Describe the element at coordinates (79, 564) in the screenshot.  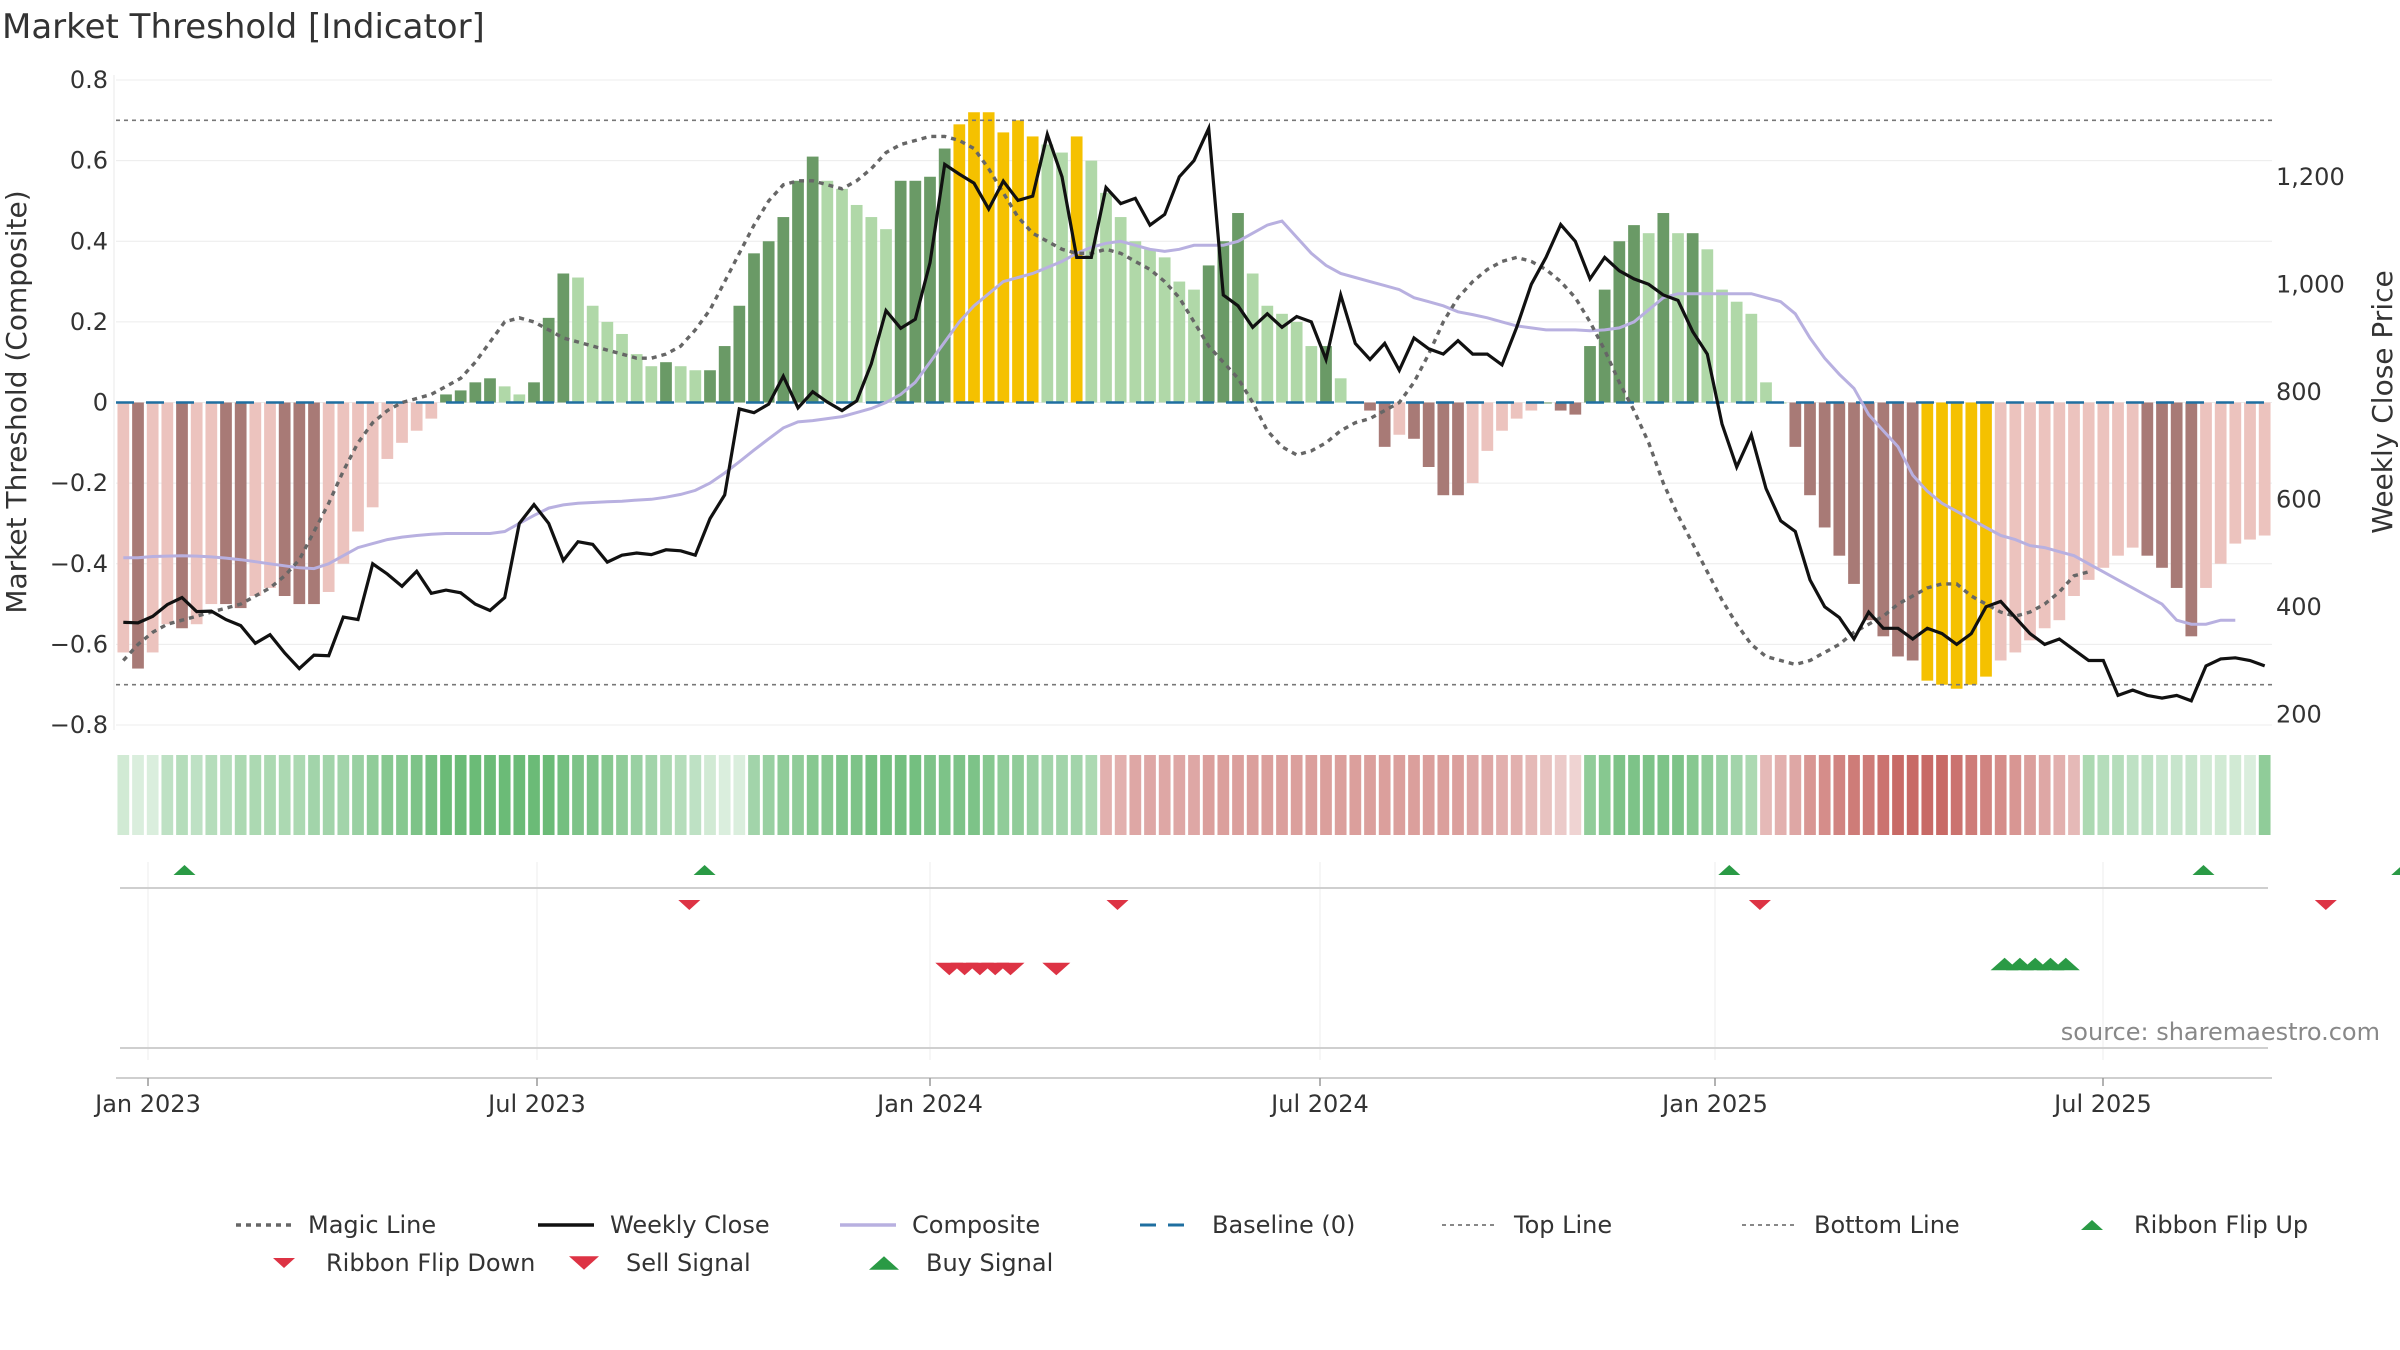
I see `y-tick-label: −0.4` at that location.